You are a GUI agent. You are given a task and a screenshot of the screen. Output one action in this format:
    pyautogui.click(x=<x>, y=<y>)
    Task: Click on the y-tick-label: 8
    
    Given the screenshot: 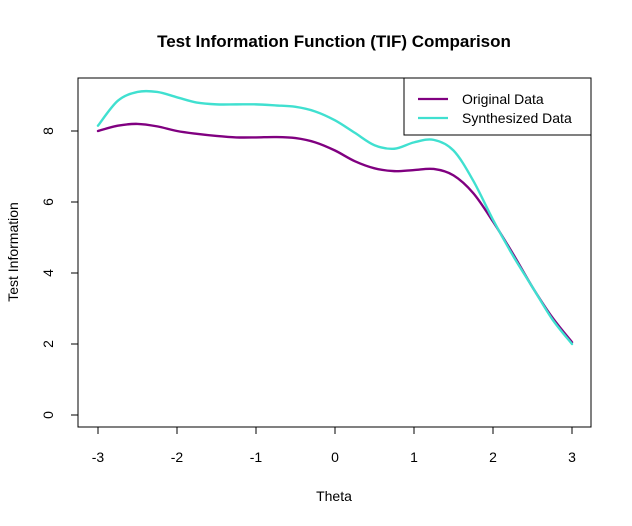 What is the action you would take?
    pyautogui.click(x=48, y=131)
    